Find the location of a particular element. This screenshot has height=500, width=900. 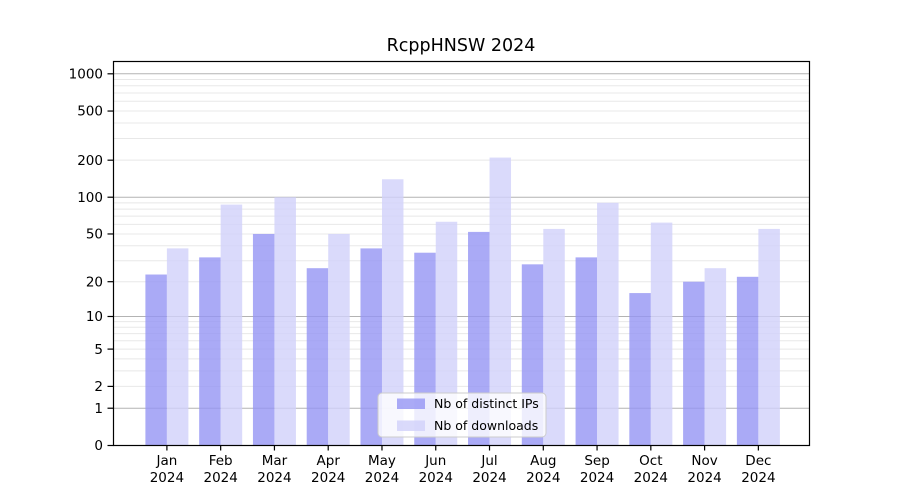

x-tick-label-month: Jul is located at coordinates (488, 461).